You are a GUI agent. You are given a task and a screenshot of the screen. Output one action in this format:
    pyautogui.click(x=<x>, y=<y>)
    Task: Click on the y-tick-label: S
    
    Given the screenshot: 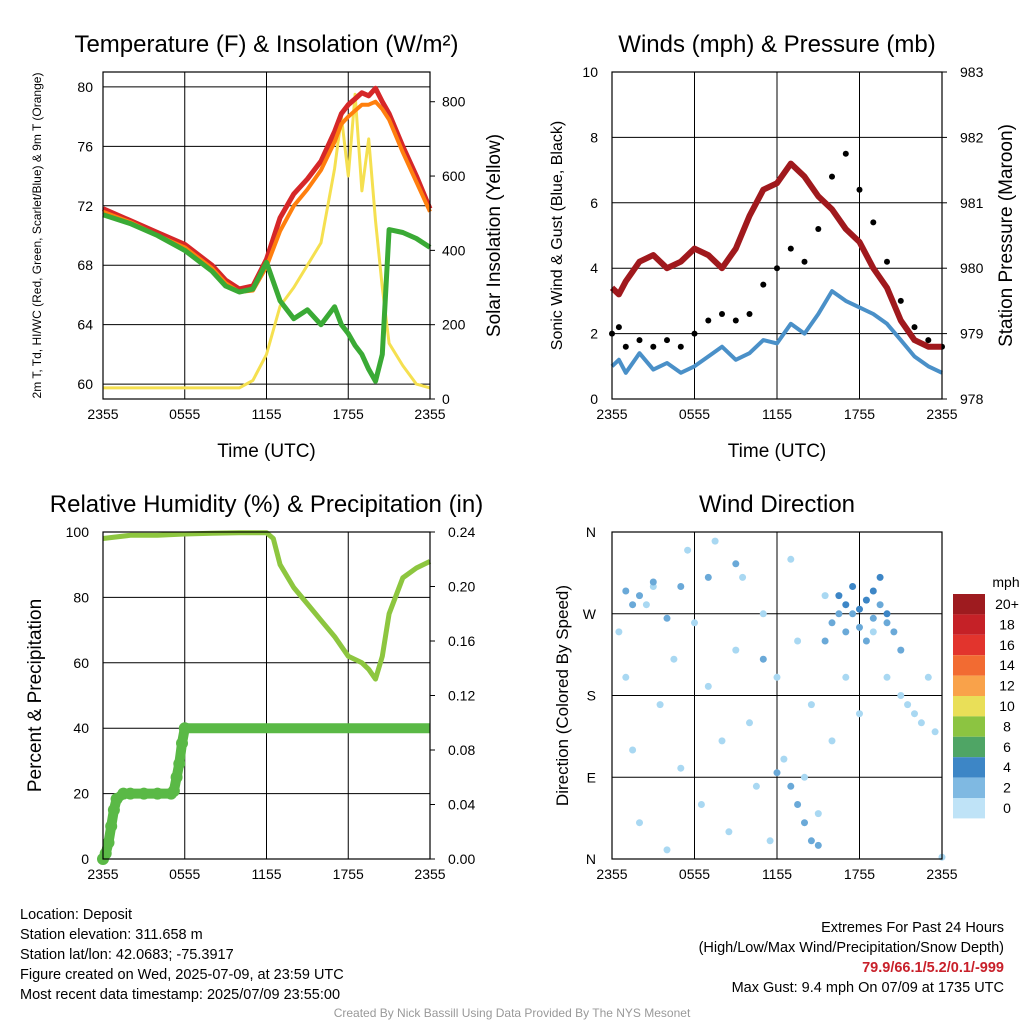 What is the action you would take?
    pyautogui.click(x=591, y=696)
    